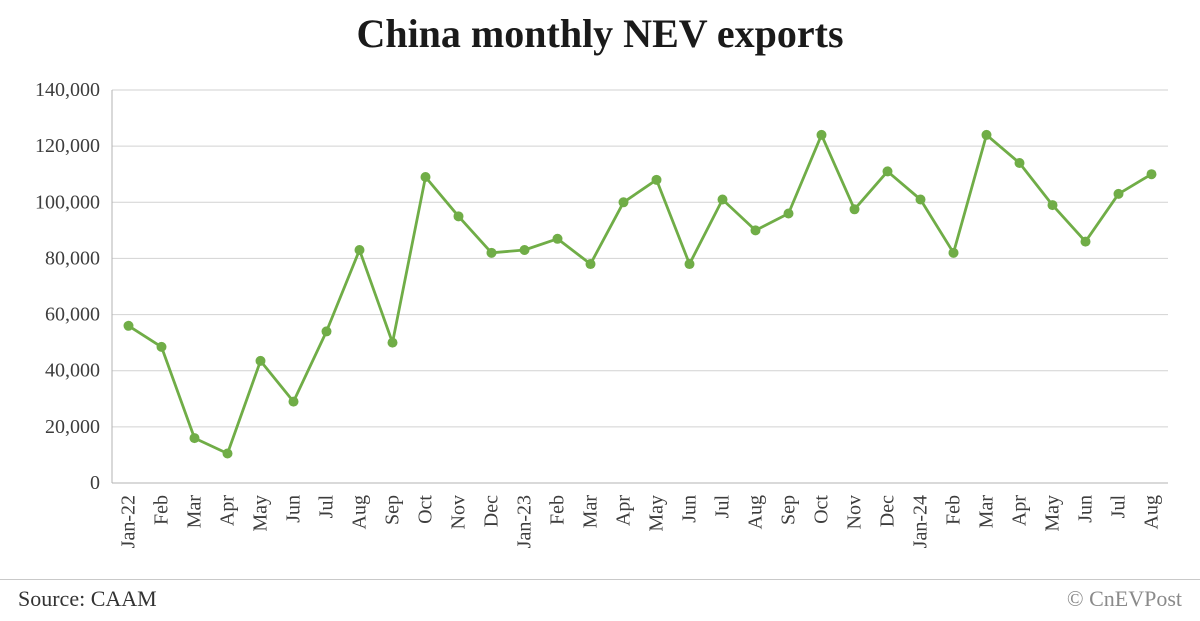 This screenshot has height=621, width=1200. What do you see at coordinates (525, 521) in the screenshot?
I see `x-tick-label: Jan-23` at bounding box center [525, 521].